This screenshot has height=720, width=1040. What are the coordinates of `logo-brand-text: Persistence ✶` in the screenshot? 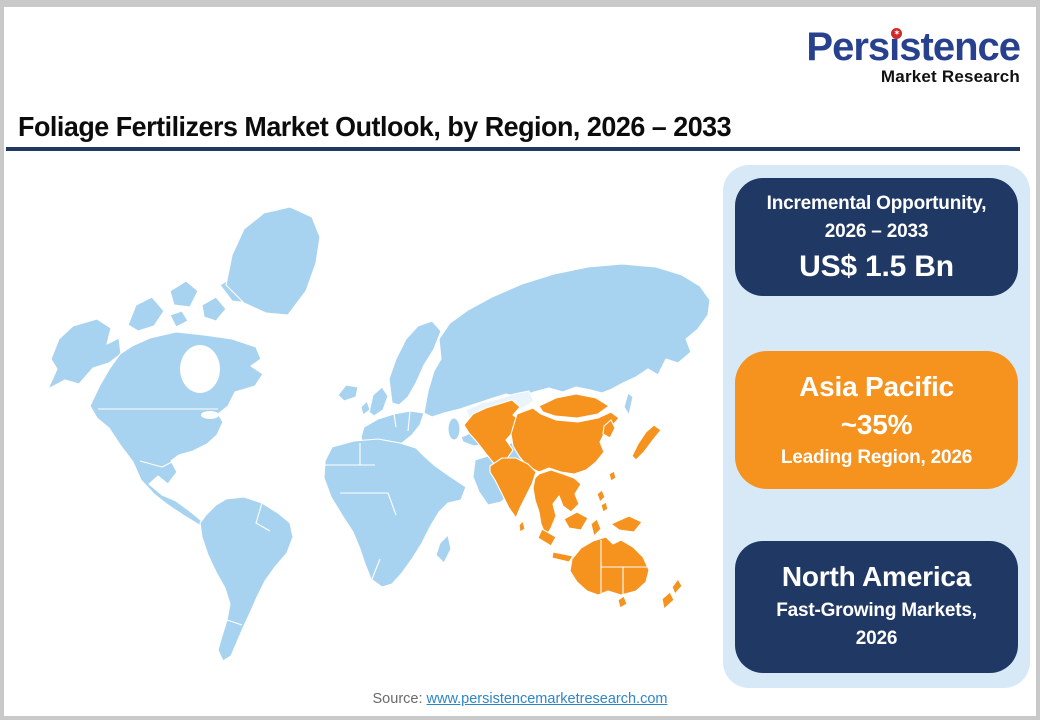 It's located at (913, 47).